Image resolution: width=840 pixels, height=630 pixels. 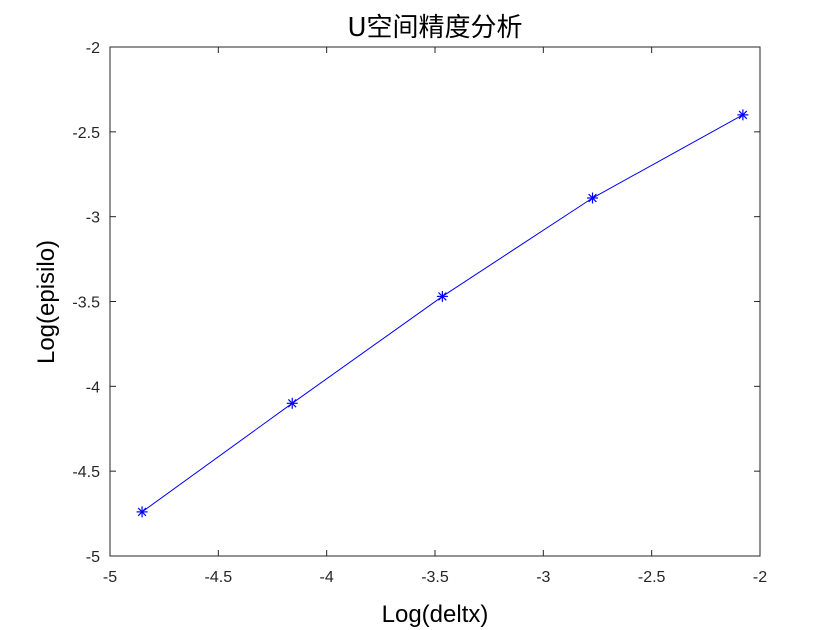 I want to click on y-tick-label: -4.5, so click(x=86, y=472).